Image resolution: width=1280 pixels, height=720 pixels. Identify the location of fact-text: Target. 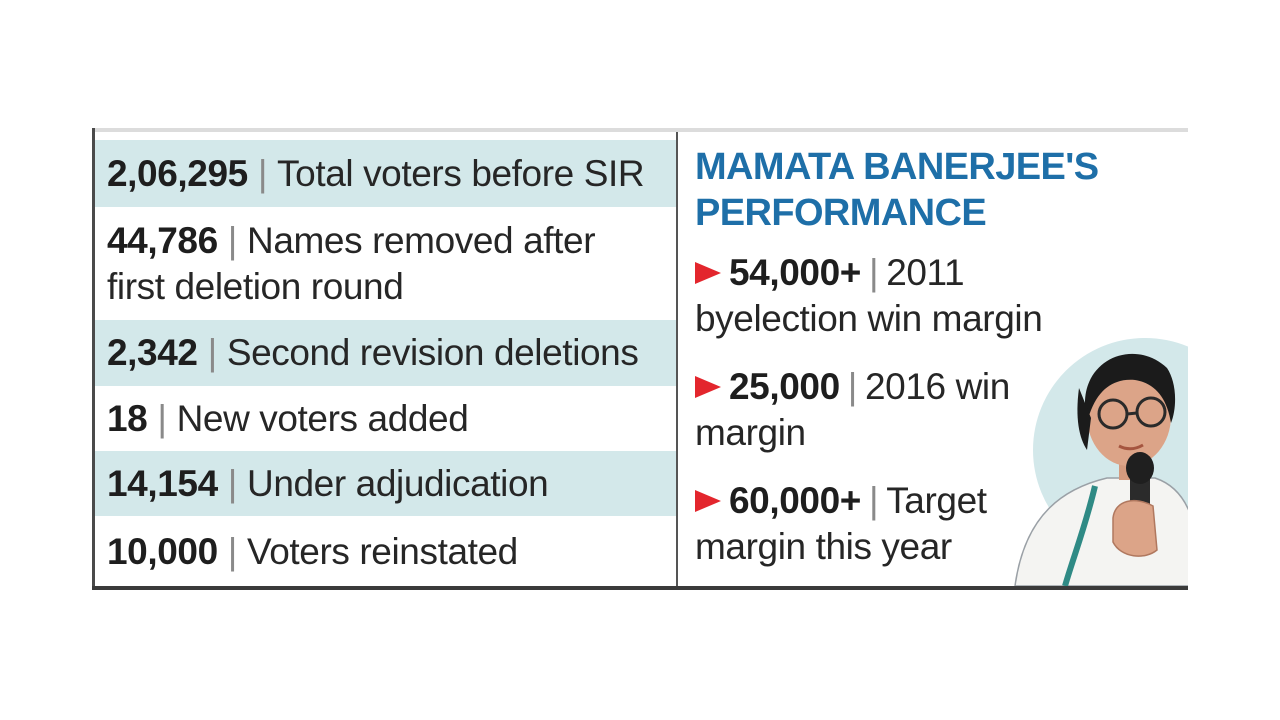
(936, 500).